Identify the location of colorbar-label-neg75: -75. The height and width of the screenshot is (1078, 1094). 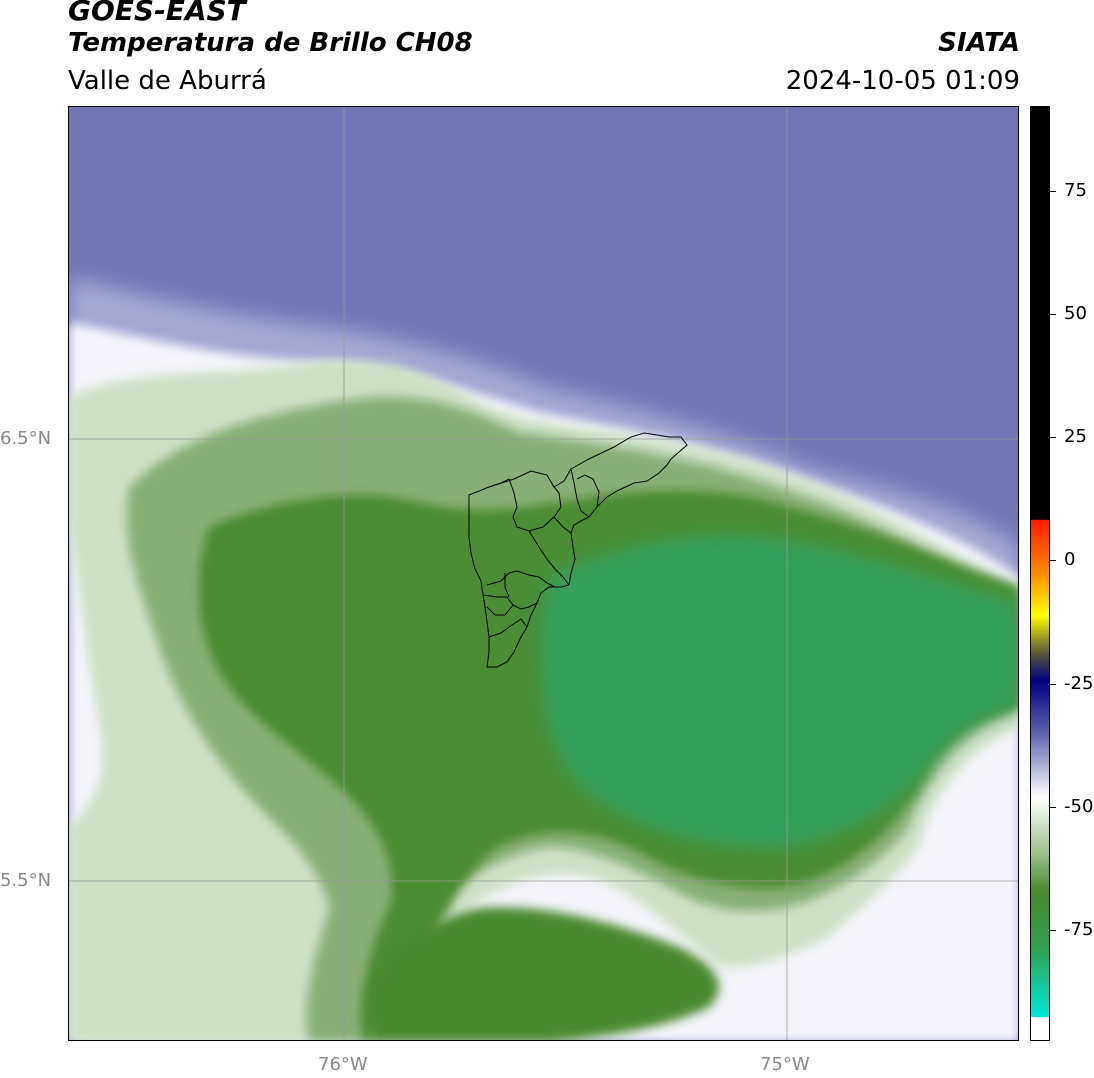
(1079, 929).